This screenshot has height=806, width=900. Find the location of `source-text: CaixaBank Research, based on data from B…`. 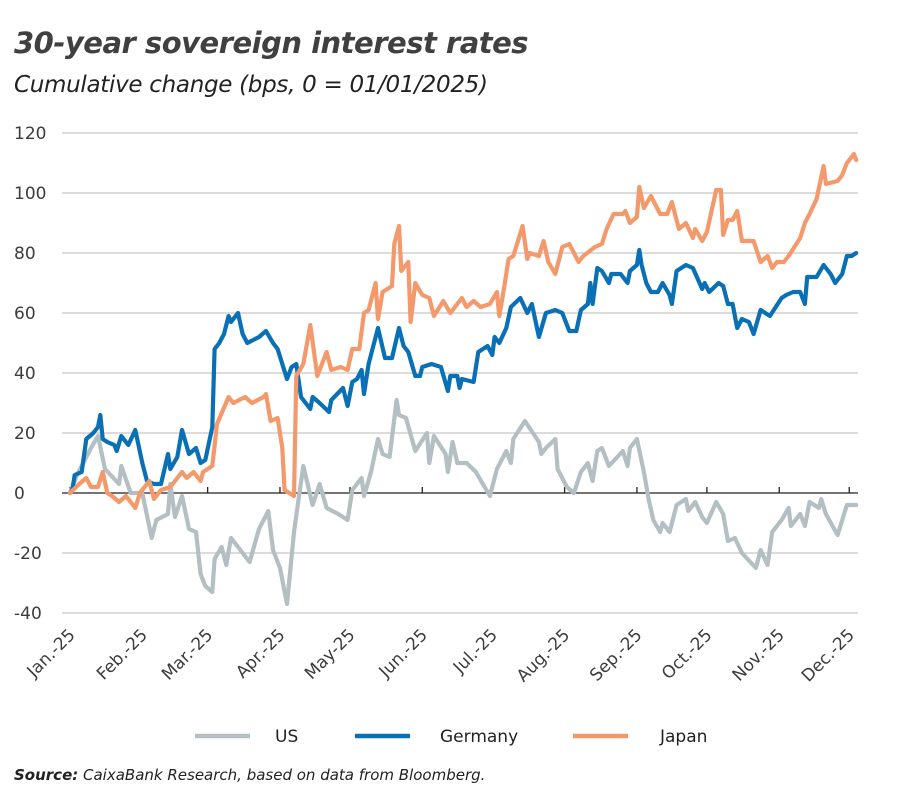

source-text: CaixaBank Research, based on data from B… is located at coordinates (282, 775).